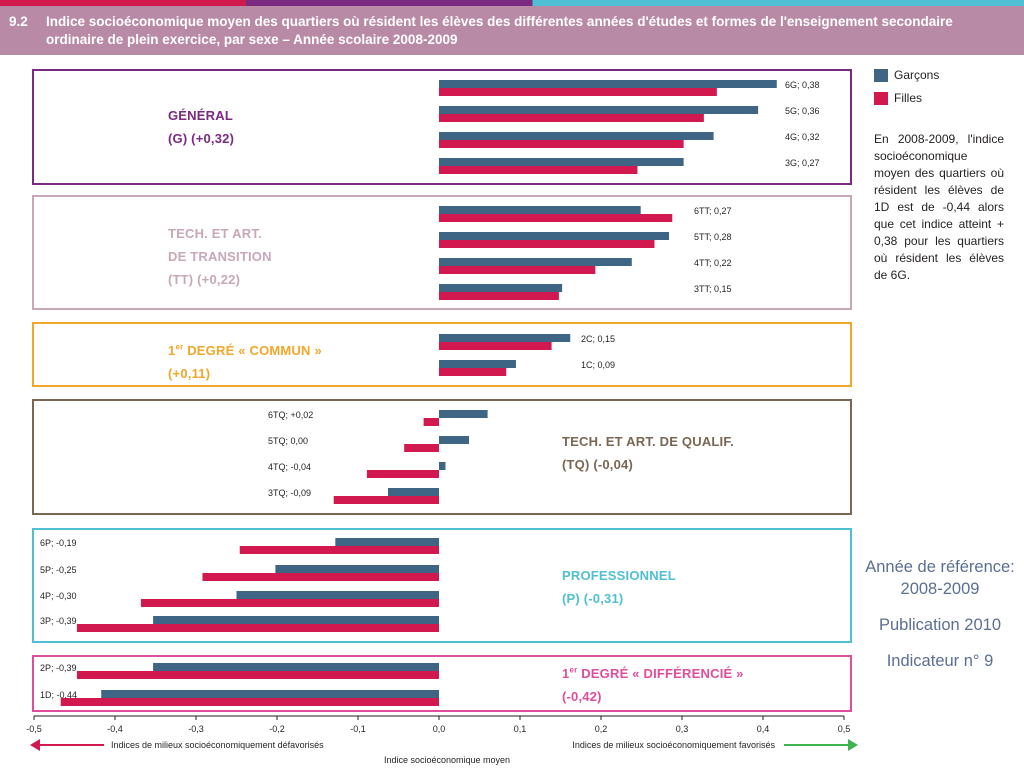 The height and width of the screenshot is (768, 1024). What do you see at coordinates (58, 570) in the screenshot?
I see `bar-label: 5P; -0,25` at bounding box center [58, 570].